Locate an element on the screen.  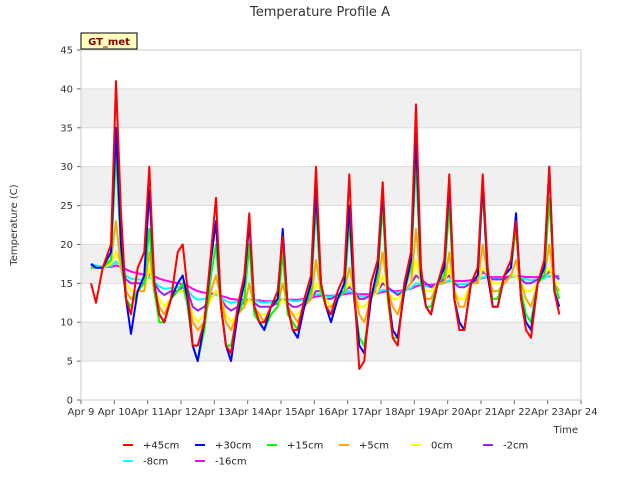
y-tick-label: 25 is located at coordinates (66, 206).